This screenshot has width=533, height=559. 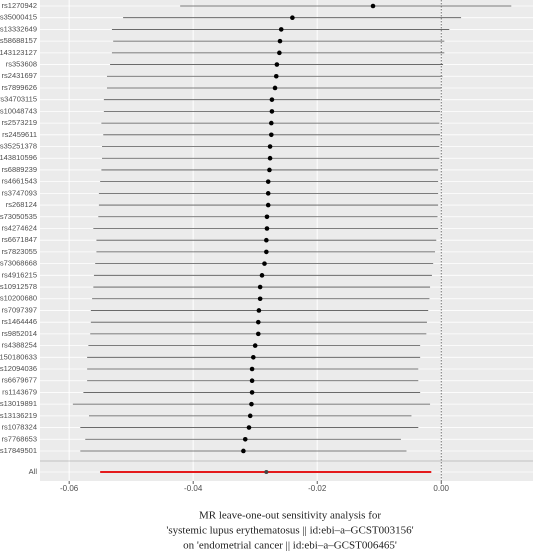 What do you see at coordinates (18, 403) in the screenshot?
I see `row-label: rs13019891` at bounding box center [18, 403].